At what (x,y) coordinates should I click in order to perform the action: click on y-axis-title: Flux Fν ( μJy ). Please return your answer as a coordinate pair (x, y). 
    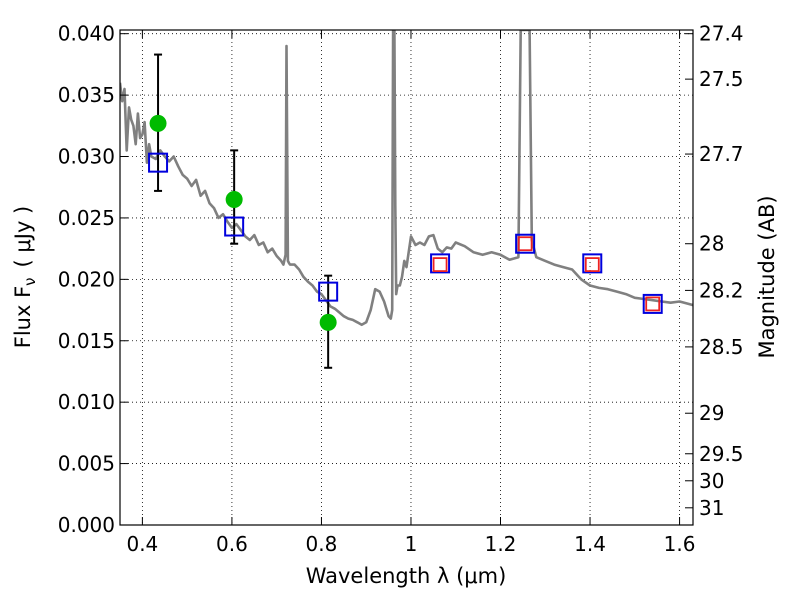
    Looking at the image, I should click on (25, 277).